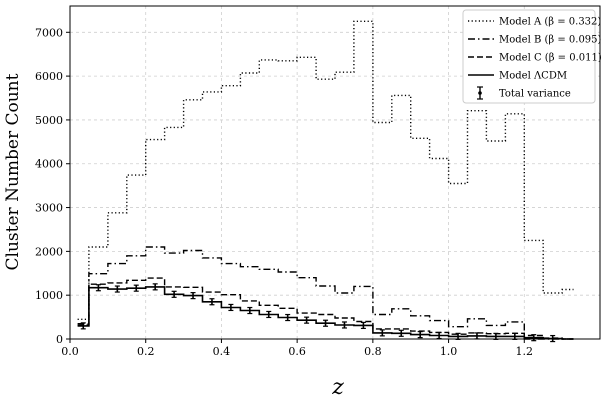 The height and width of the screenshot is (405, 607). I want to click on legend-entry-label: Model ΛCDM, so click(533, 76).